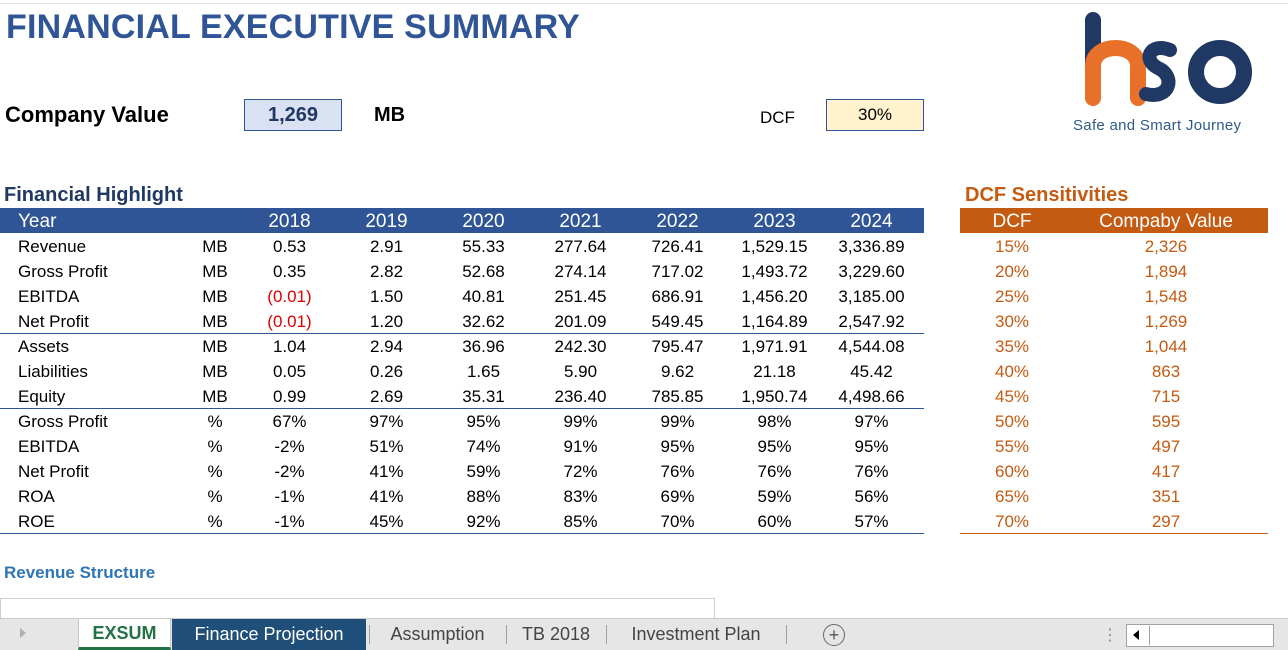 The width and height of the screenshot is (1288, 650). I want to click on value-cell: 3,229.60, so click(871, 271).